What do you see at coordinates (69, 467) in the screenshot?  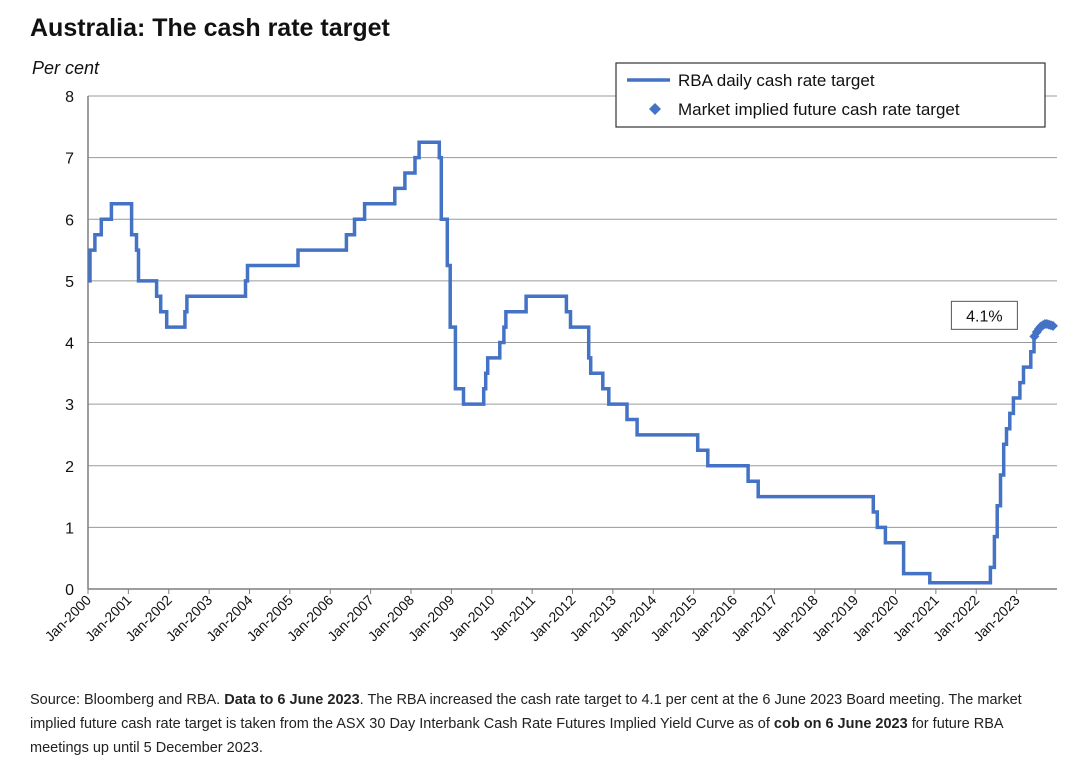 I see `y-tick-label: 2` at bounding box center [69, 467].